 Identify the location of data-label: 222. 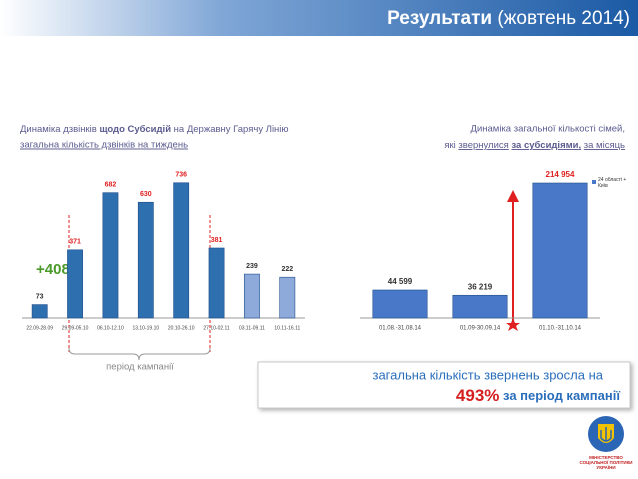
(287, 269).